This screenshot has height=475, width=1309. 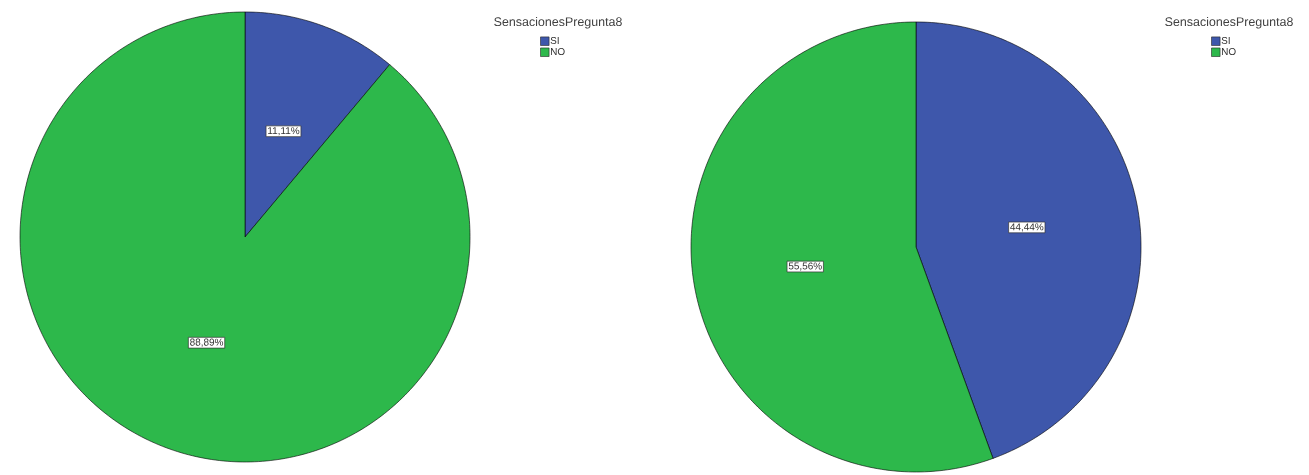 What do you see at coordinates (207, 342) in the screenshot?
I see `data-label: 88,89%` at bounding box center [207, 342].